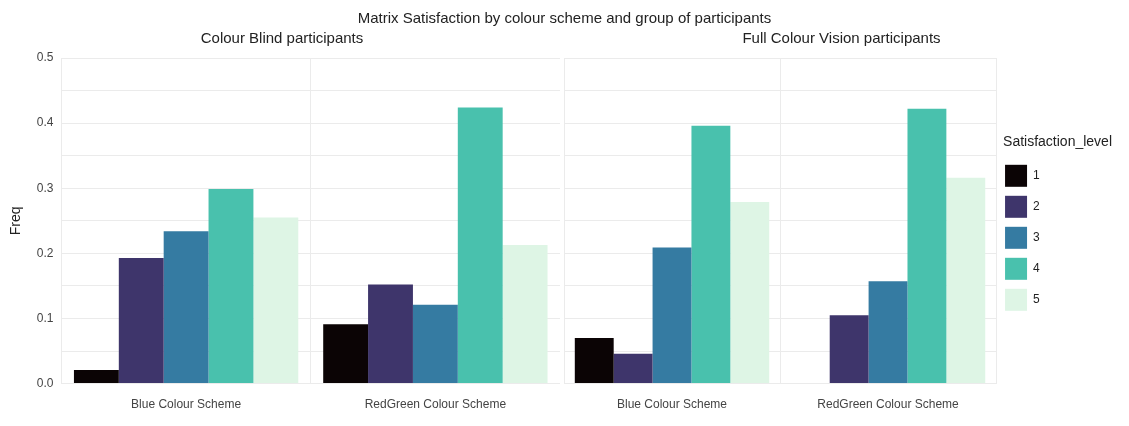 This screenshot has width=1129, height=426. What do you see at coordinates (841, 38) in the screenshot?
I see `chart-subtitle: Full Colour Vision participants` at bounding box center [841, 38].